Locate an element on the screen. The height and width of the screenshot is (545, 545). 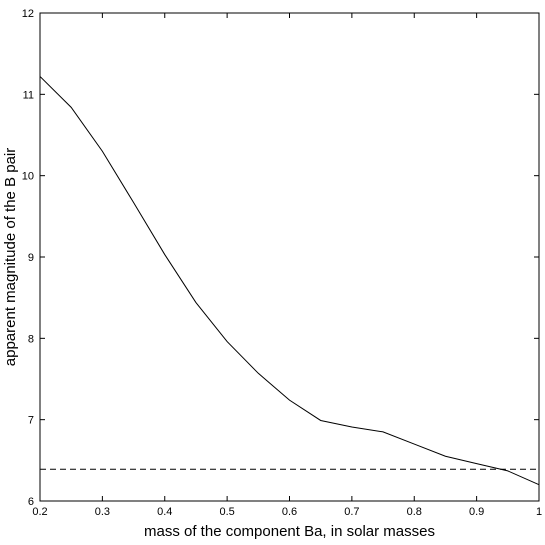
x-tick-label: 0.7 is located at coordinates (351, 512).